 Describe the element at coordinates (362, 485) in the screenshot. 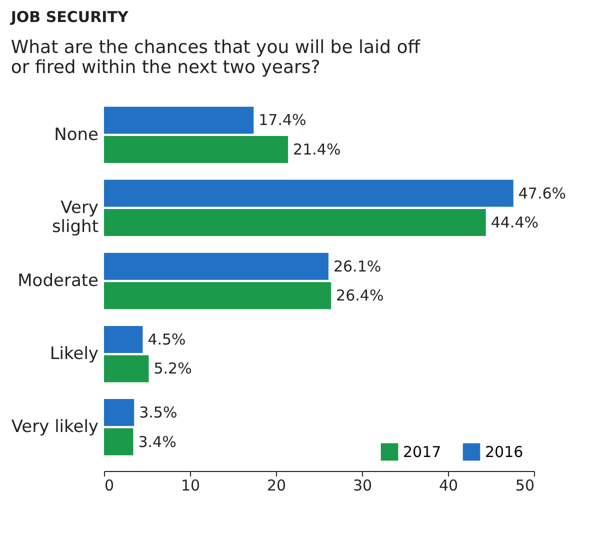

I see `x-tick-label: 30` at that location.